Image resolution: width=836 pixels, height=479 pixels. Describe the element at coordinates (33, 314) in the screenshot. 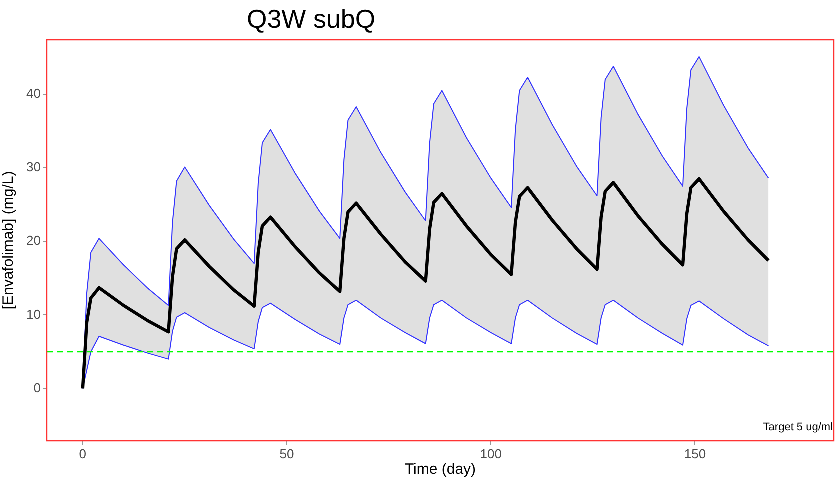

I see `y-tick-label: 10` at that location.